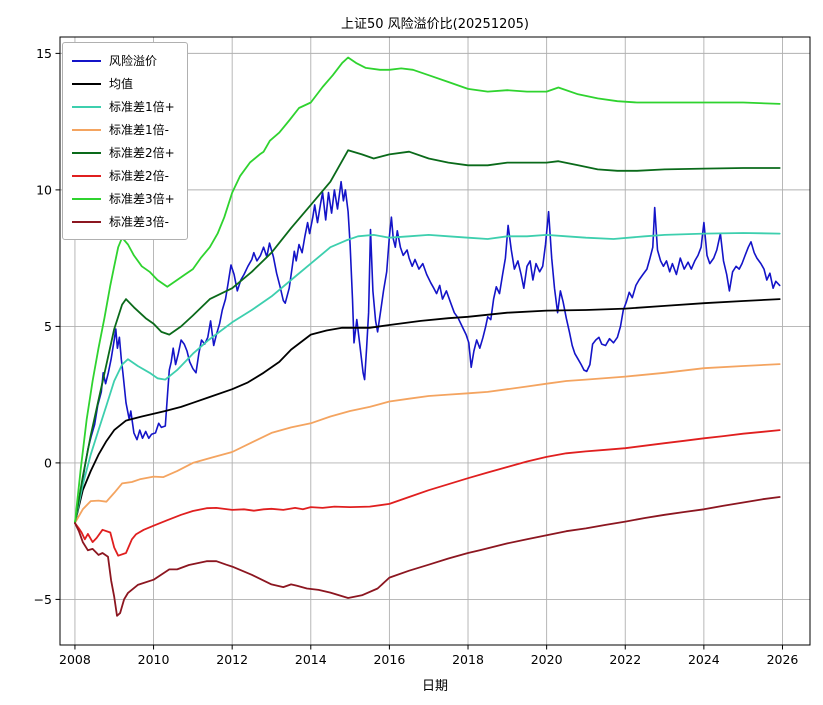  I want to click on legend-label: 标准差1倍-, so click(139, 129).